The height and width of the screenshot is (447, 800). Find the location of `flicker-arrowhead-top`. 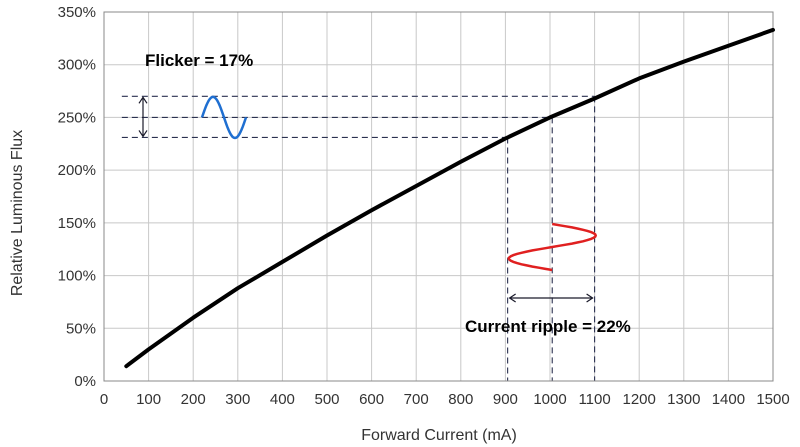

flicker-arrowhead-top is located at coordinates (143, 100).